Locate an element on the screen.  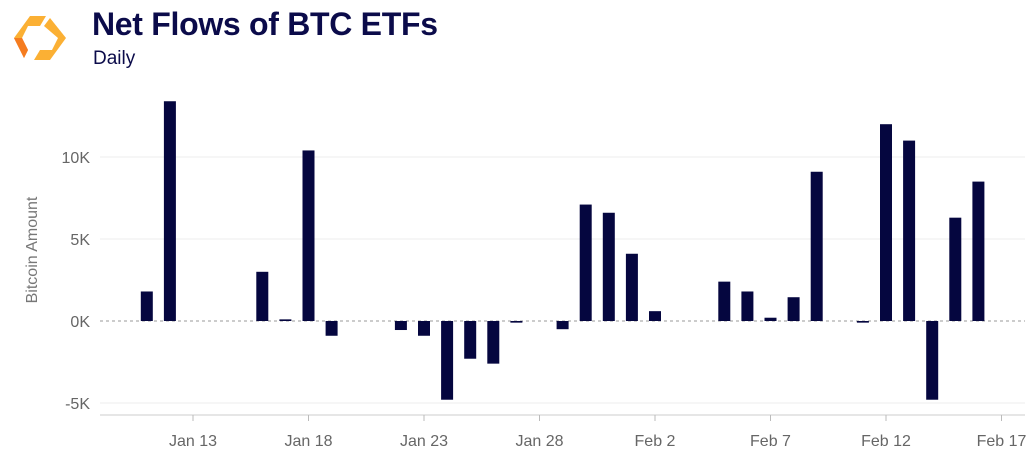
y-tick-label: 10K is located at coordinates (76, 158).